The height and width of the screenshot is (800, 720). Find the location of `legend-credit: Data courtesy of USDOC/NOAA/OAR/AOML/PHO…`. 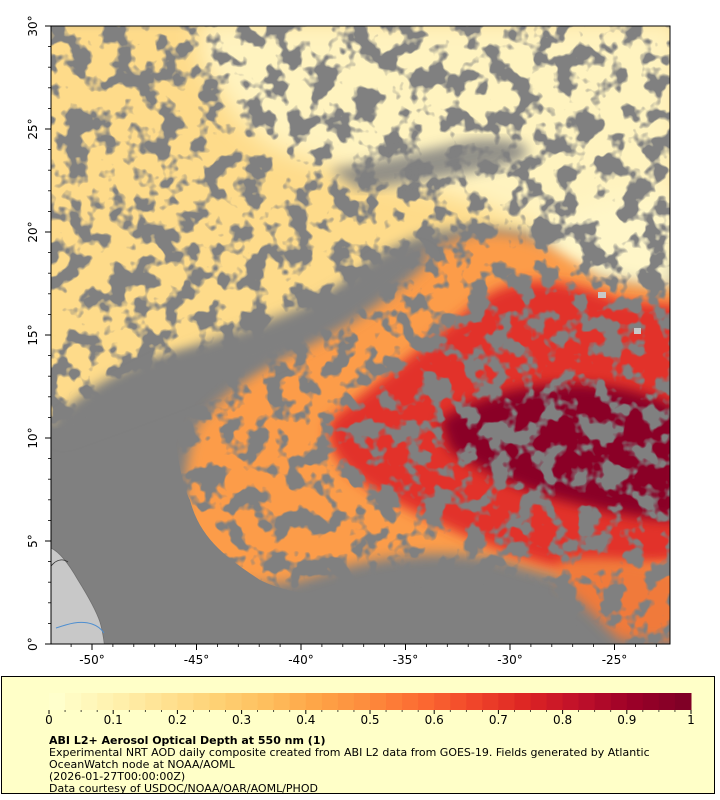

legend-credit: Data courtesy of USDOC/NOAA/OAR/AOML/PHO… is located at coordinates (369, 789).